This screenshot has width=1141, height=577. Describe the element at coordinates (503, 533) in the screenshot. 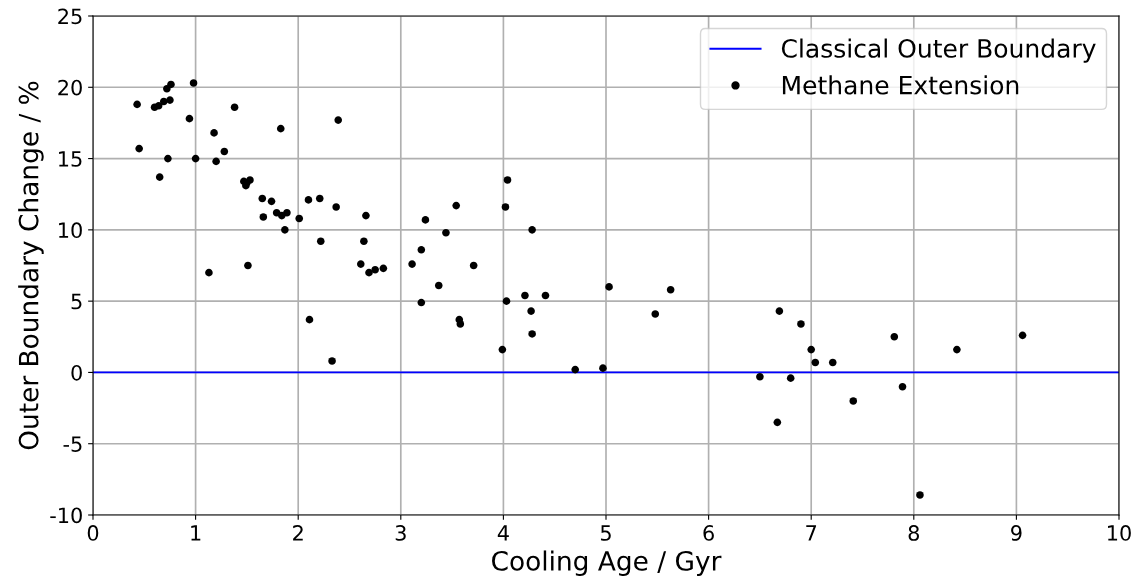

I see `x-tick-label: 4` at that location.